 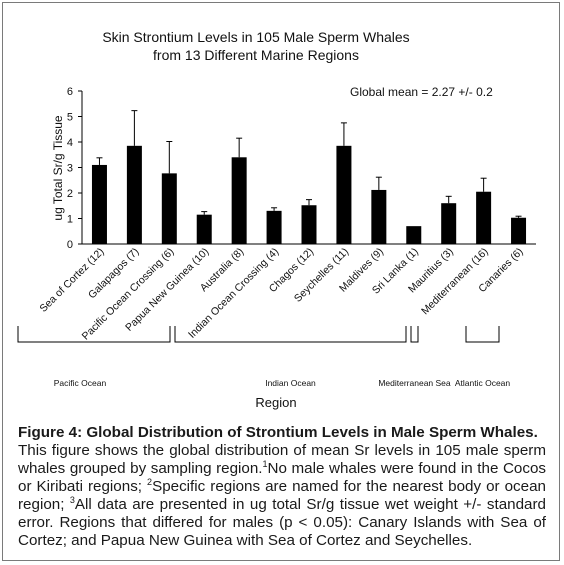 I want to click on caption-footnote-mark-2: 2, so click(x=150, y=481).